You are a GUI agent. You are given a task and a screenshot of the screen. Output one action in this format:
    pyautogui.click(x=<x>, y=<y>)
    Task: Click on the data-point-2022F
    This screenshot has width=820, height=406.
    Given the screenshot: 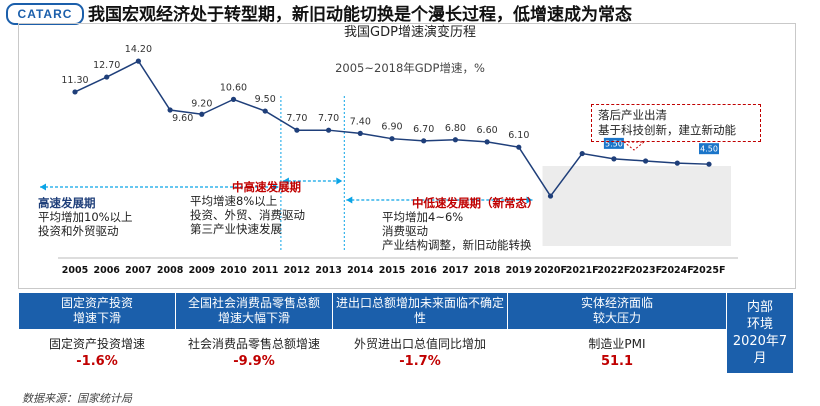 What is the action you would take?
    pyautogui.click(x=614, y=159)
    